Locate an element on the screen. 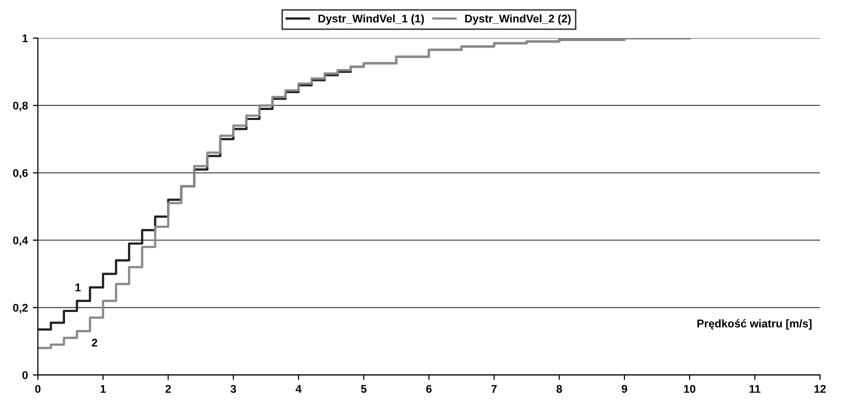 This screenshot has height=401, width=841. x-tick-label: 12 is located at coordinates (820, 388).